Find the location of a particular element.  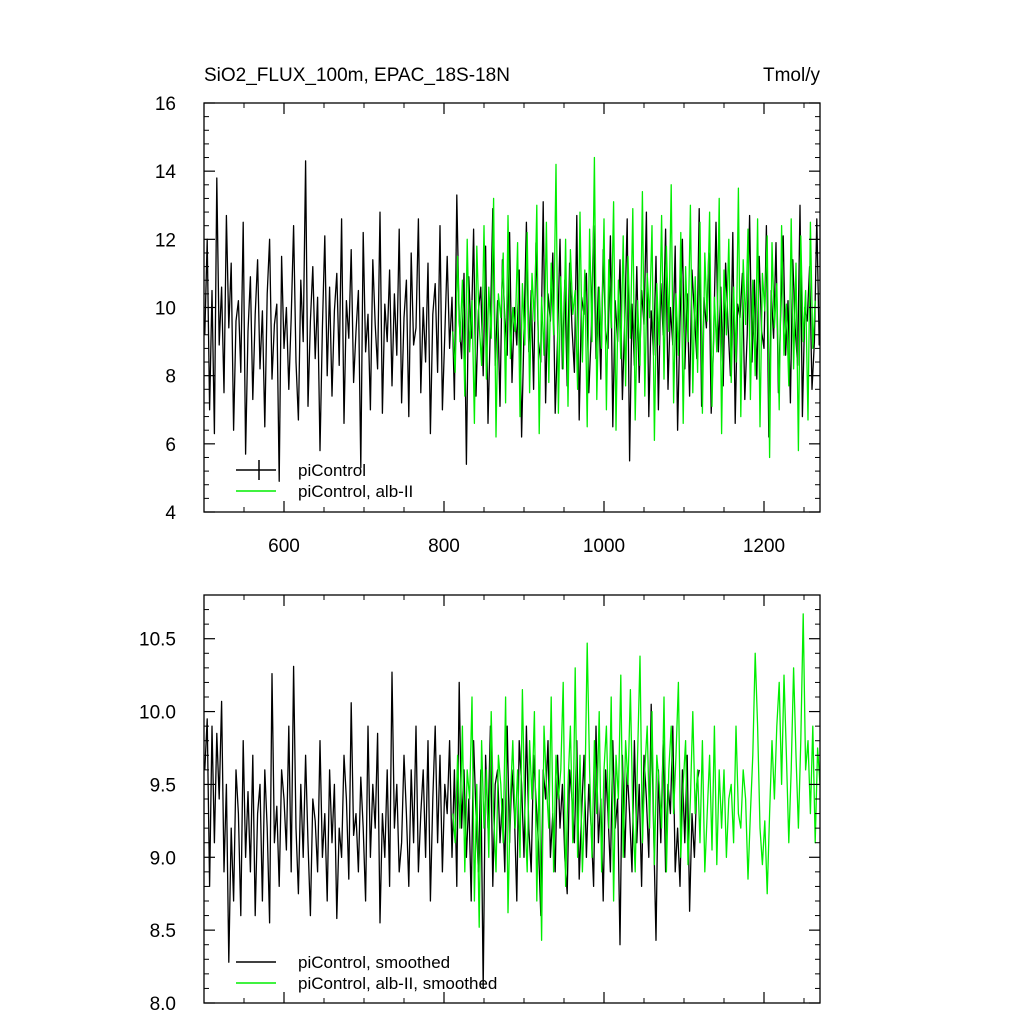

bottom-y-tick-label: 8.0 is located at coordinates (163, 1004).